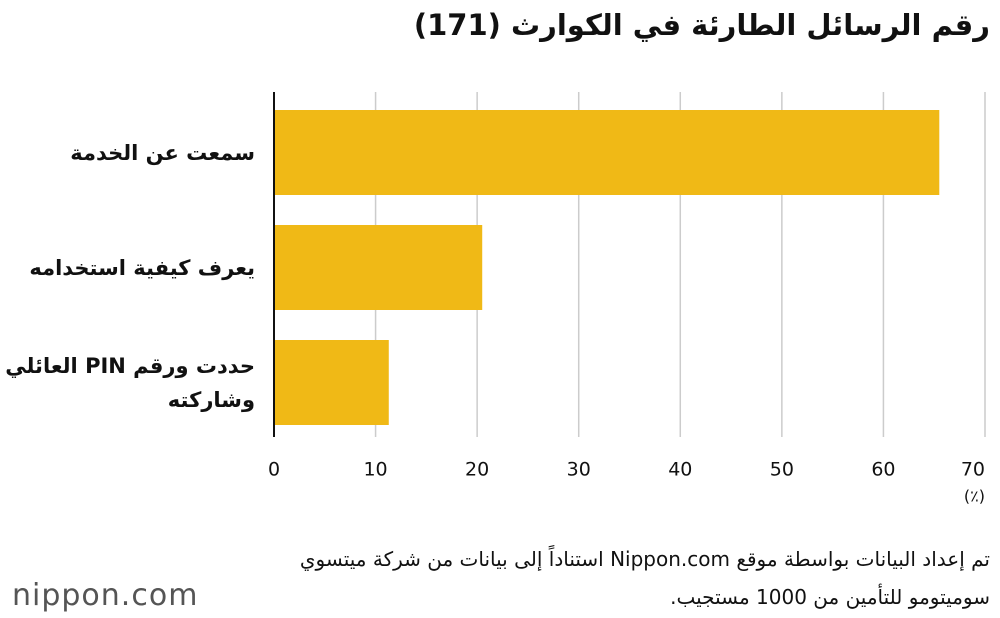 The height and width of the screenshot is (618, 1000). I want to click on x-tick-label: 50, so click(782, 470).